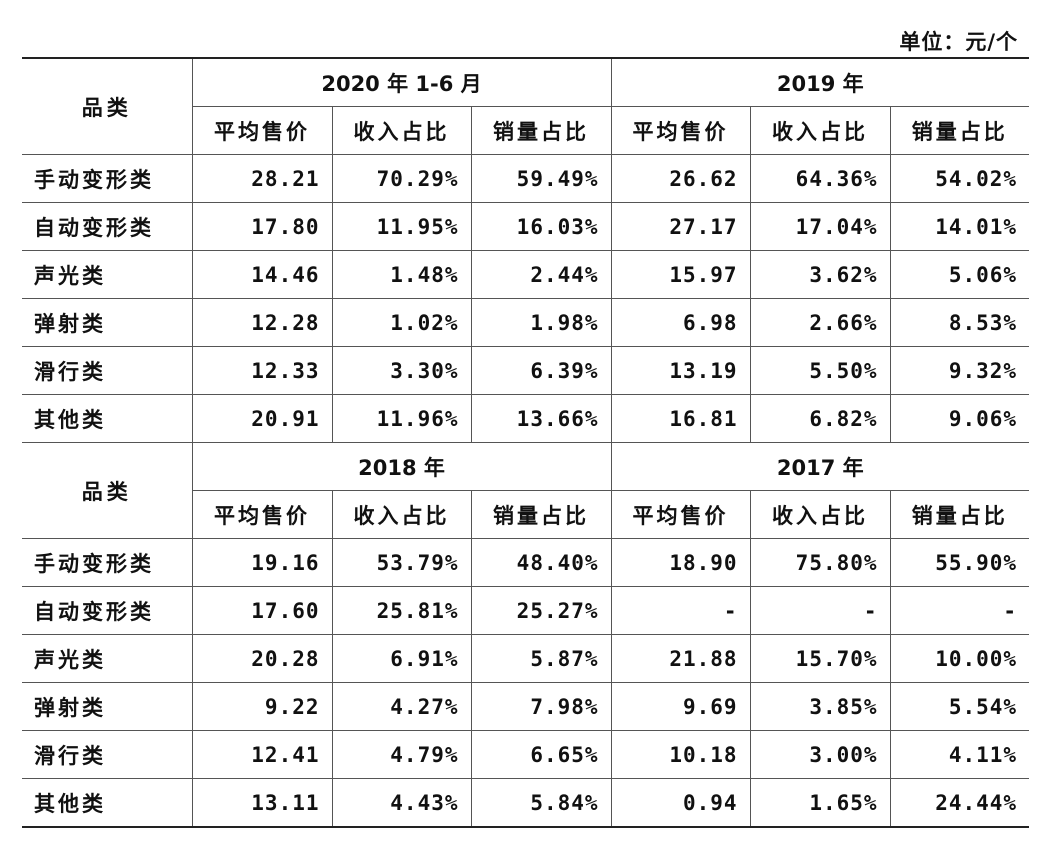 Image resolution: width=1050 pixels, height=848 pixels. Describe the element at coordinates (401, 706) in the screenshot. I see `table-cell: 4.27%` at that location.